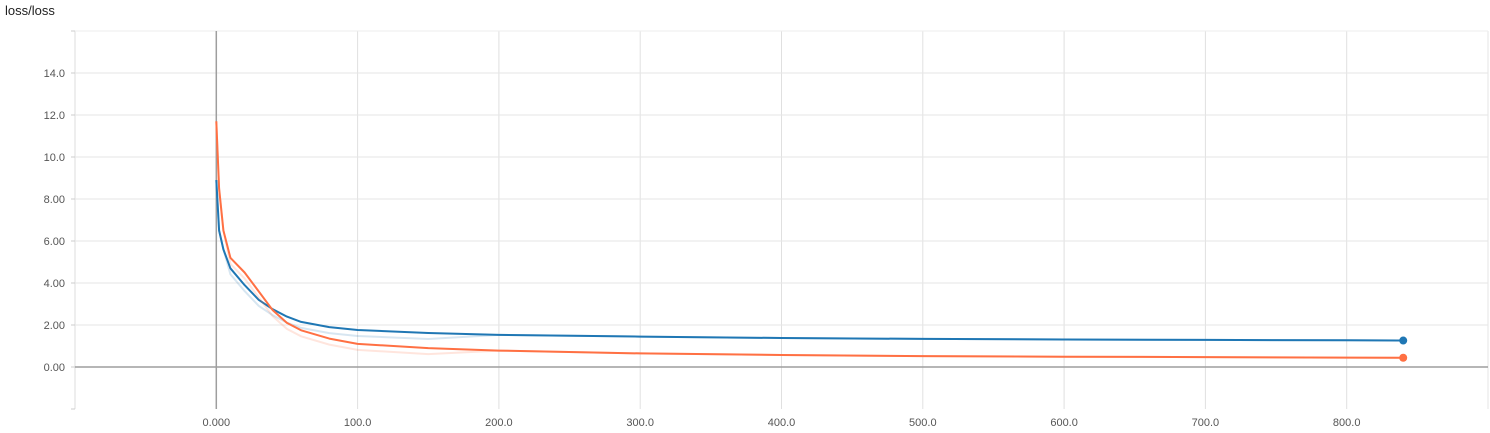 The width and height of the screenshot is (1490, 433). I want to click on x-tick-label: 700.0, so click(1206, 423).